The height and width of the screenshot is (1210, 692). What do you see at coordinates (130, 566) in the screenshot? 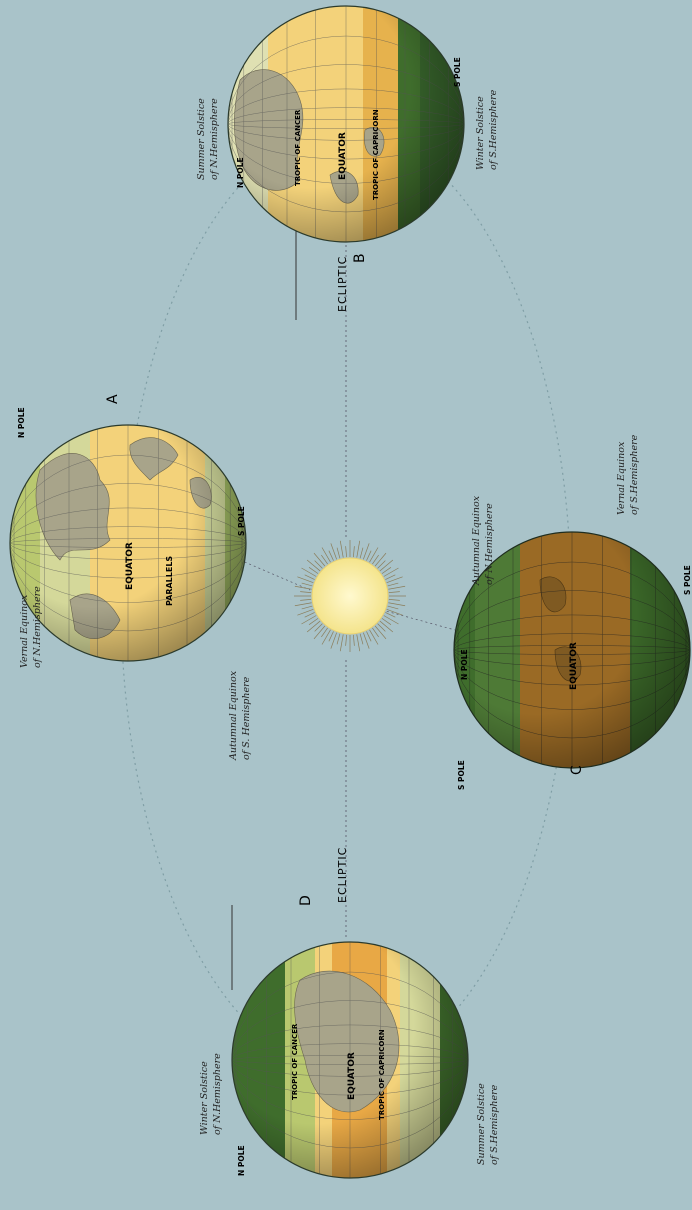
I see `equator-a: EQUATOR` at bounding box center [130, 566].